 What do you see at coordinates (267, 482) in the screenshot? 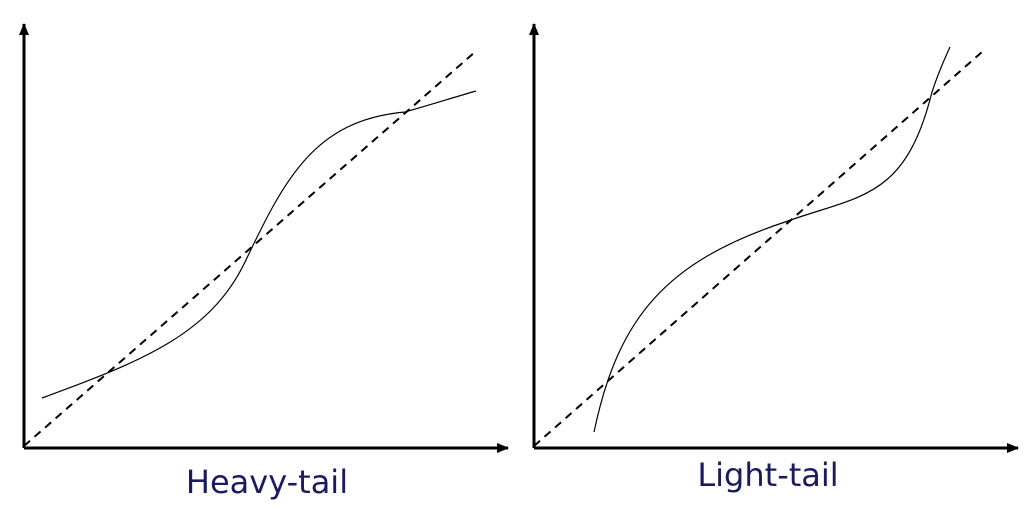
I see `heavy-tail-caption: Heavy-tail` at bounding box center [267, 482].